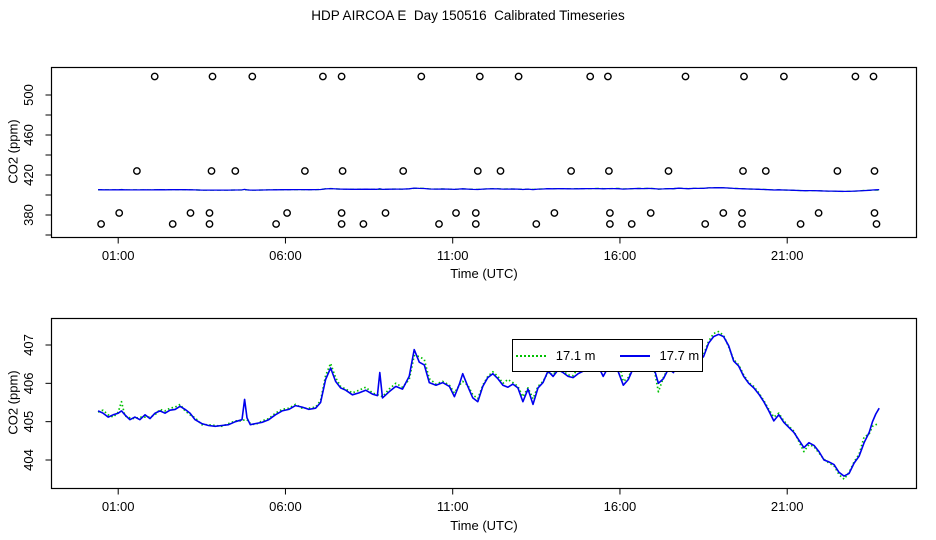 This screenshot has height=540, width=936. I want to click on bottom-panel-x-axis: 01:00 06:00 11:00 16:00 21:00, so click(453, 501).